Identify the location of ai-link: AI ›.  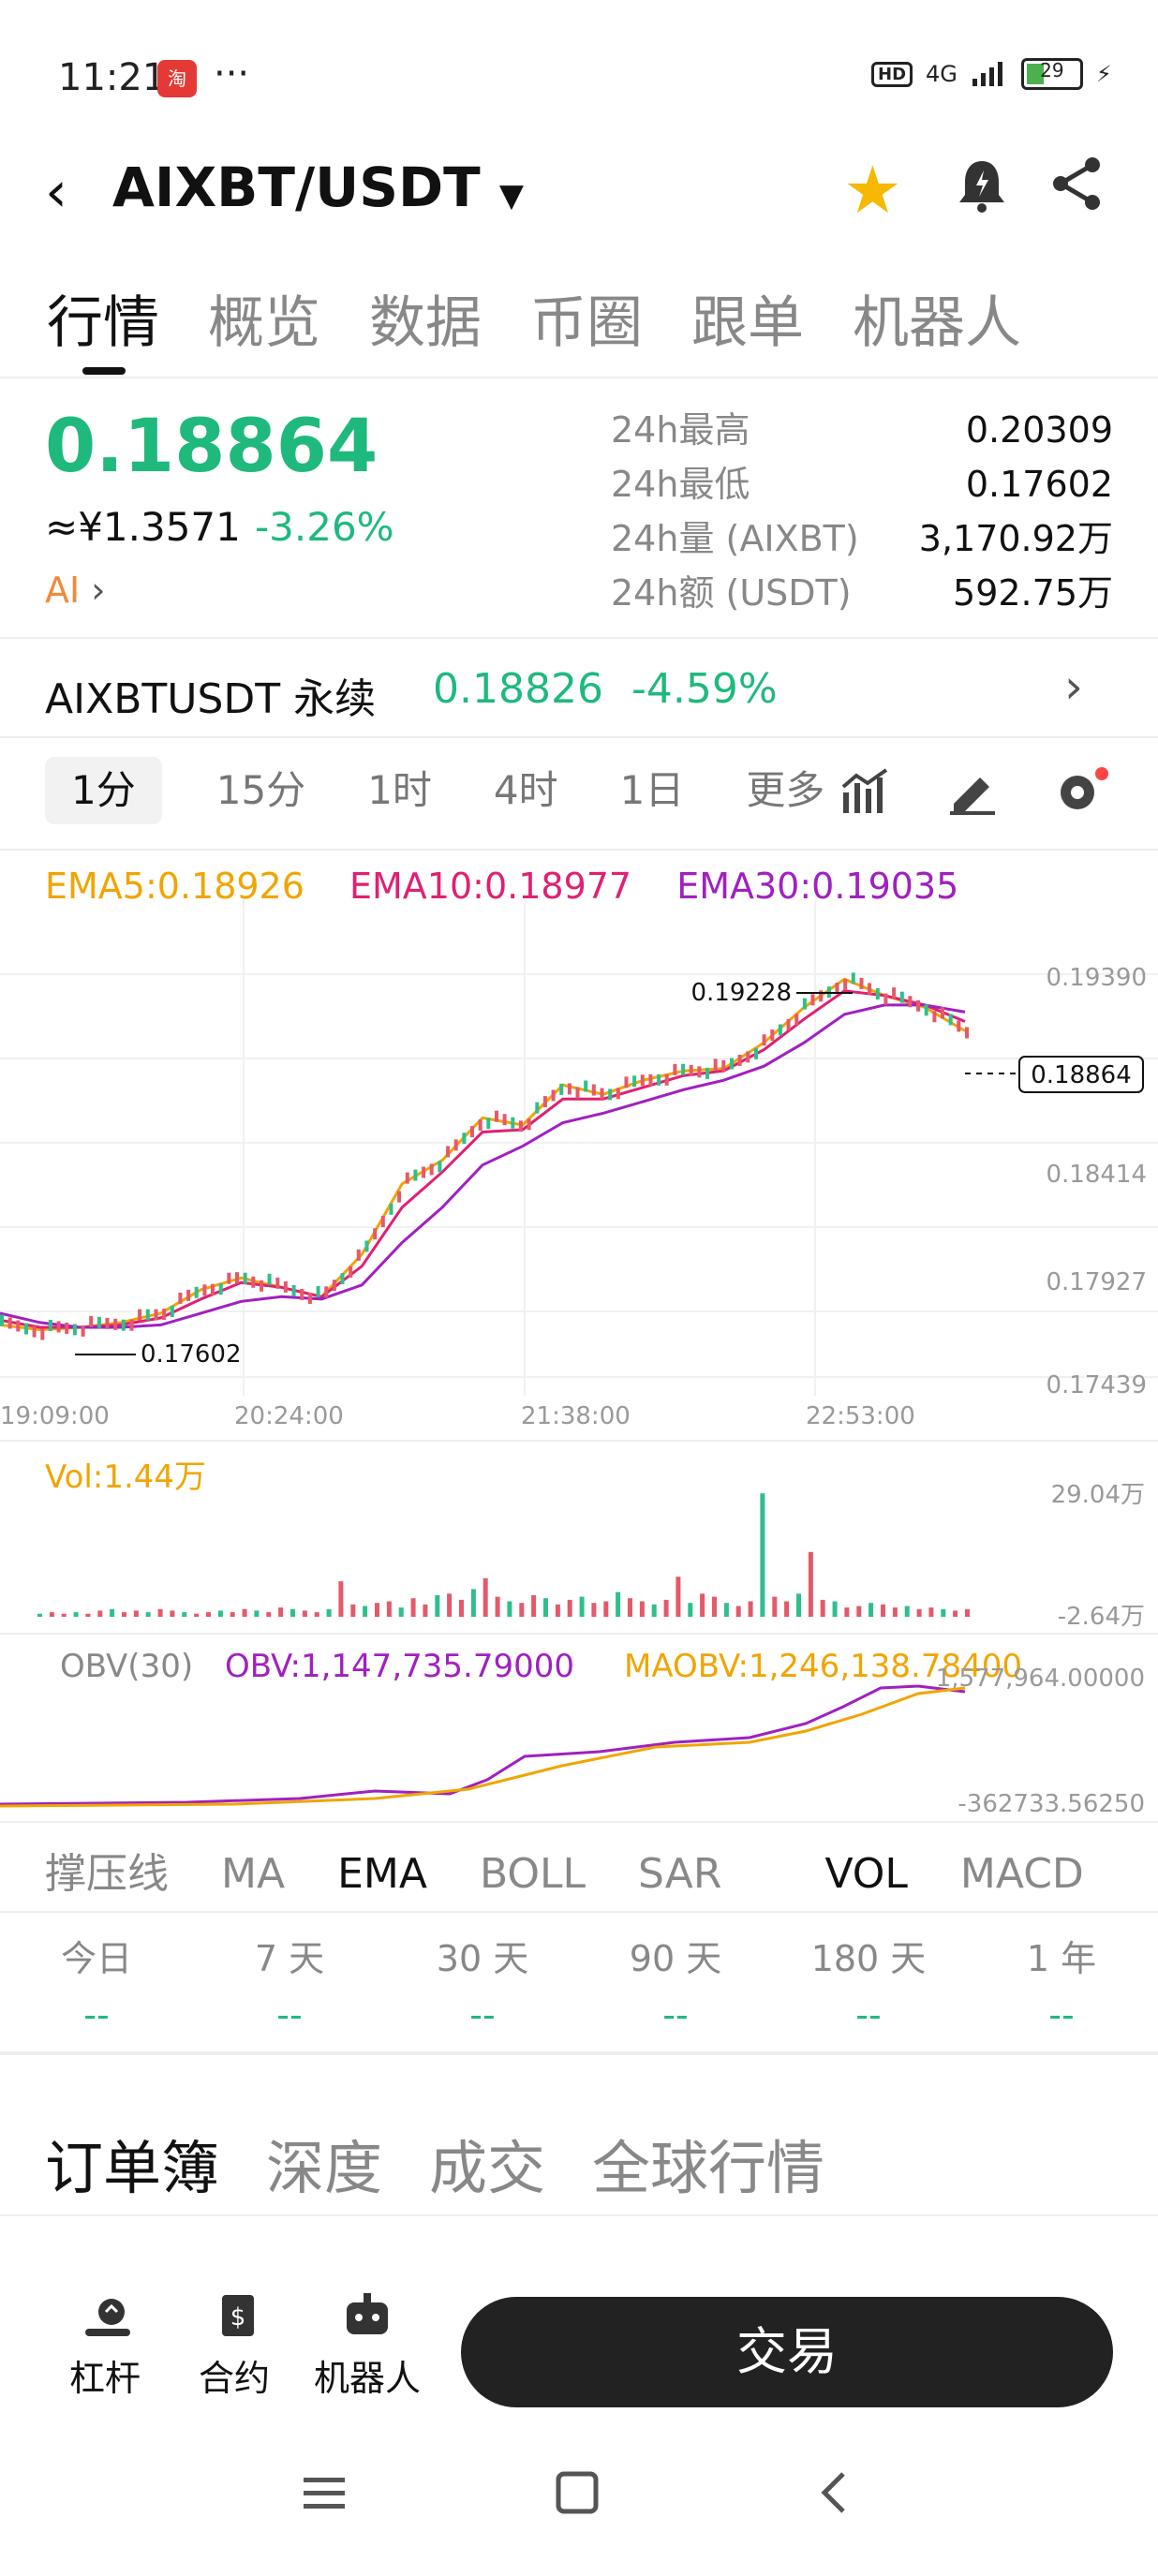
(75, 591).